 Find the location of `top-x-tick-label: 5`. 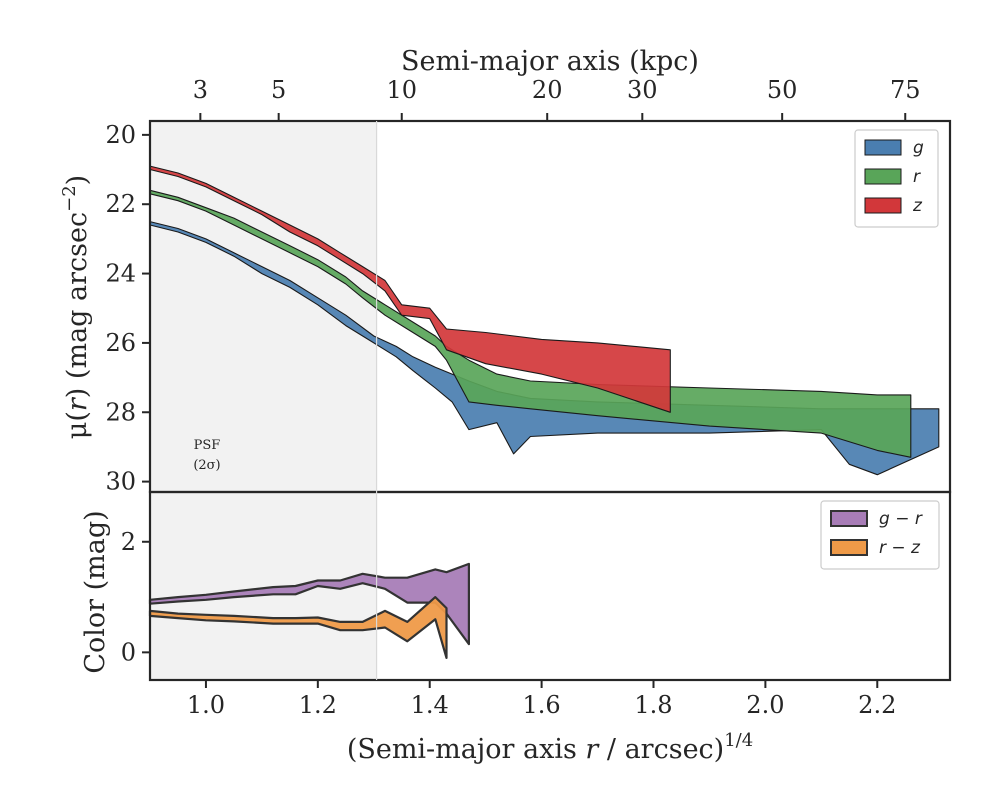

top-x-tick-label: 5 is located at coordinates (278, 90).